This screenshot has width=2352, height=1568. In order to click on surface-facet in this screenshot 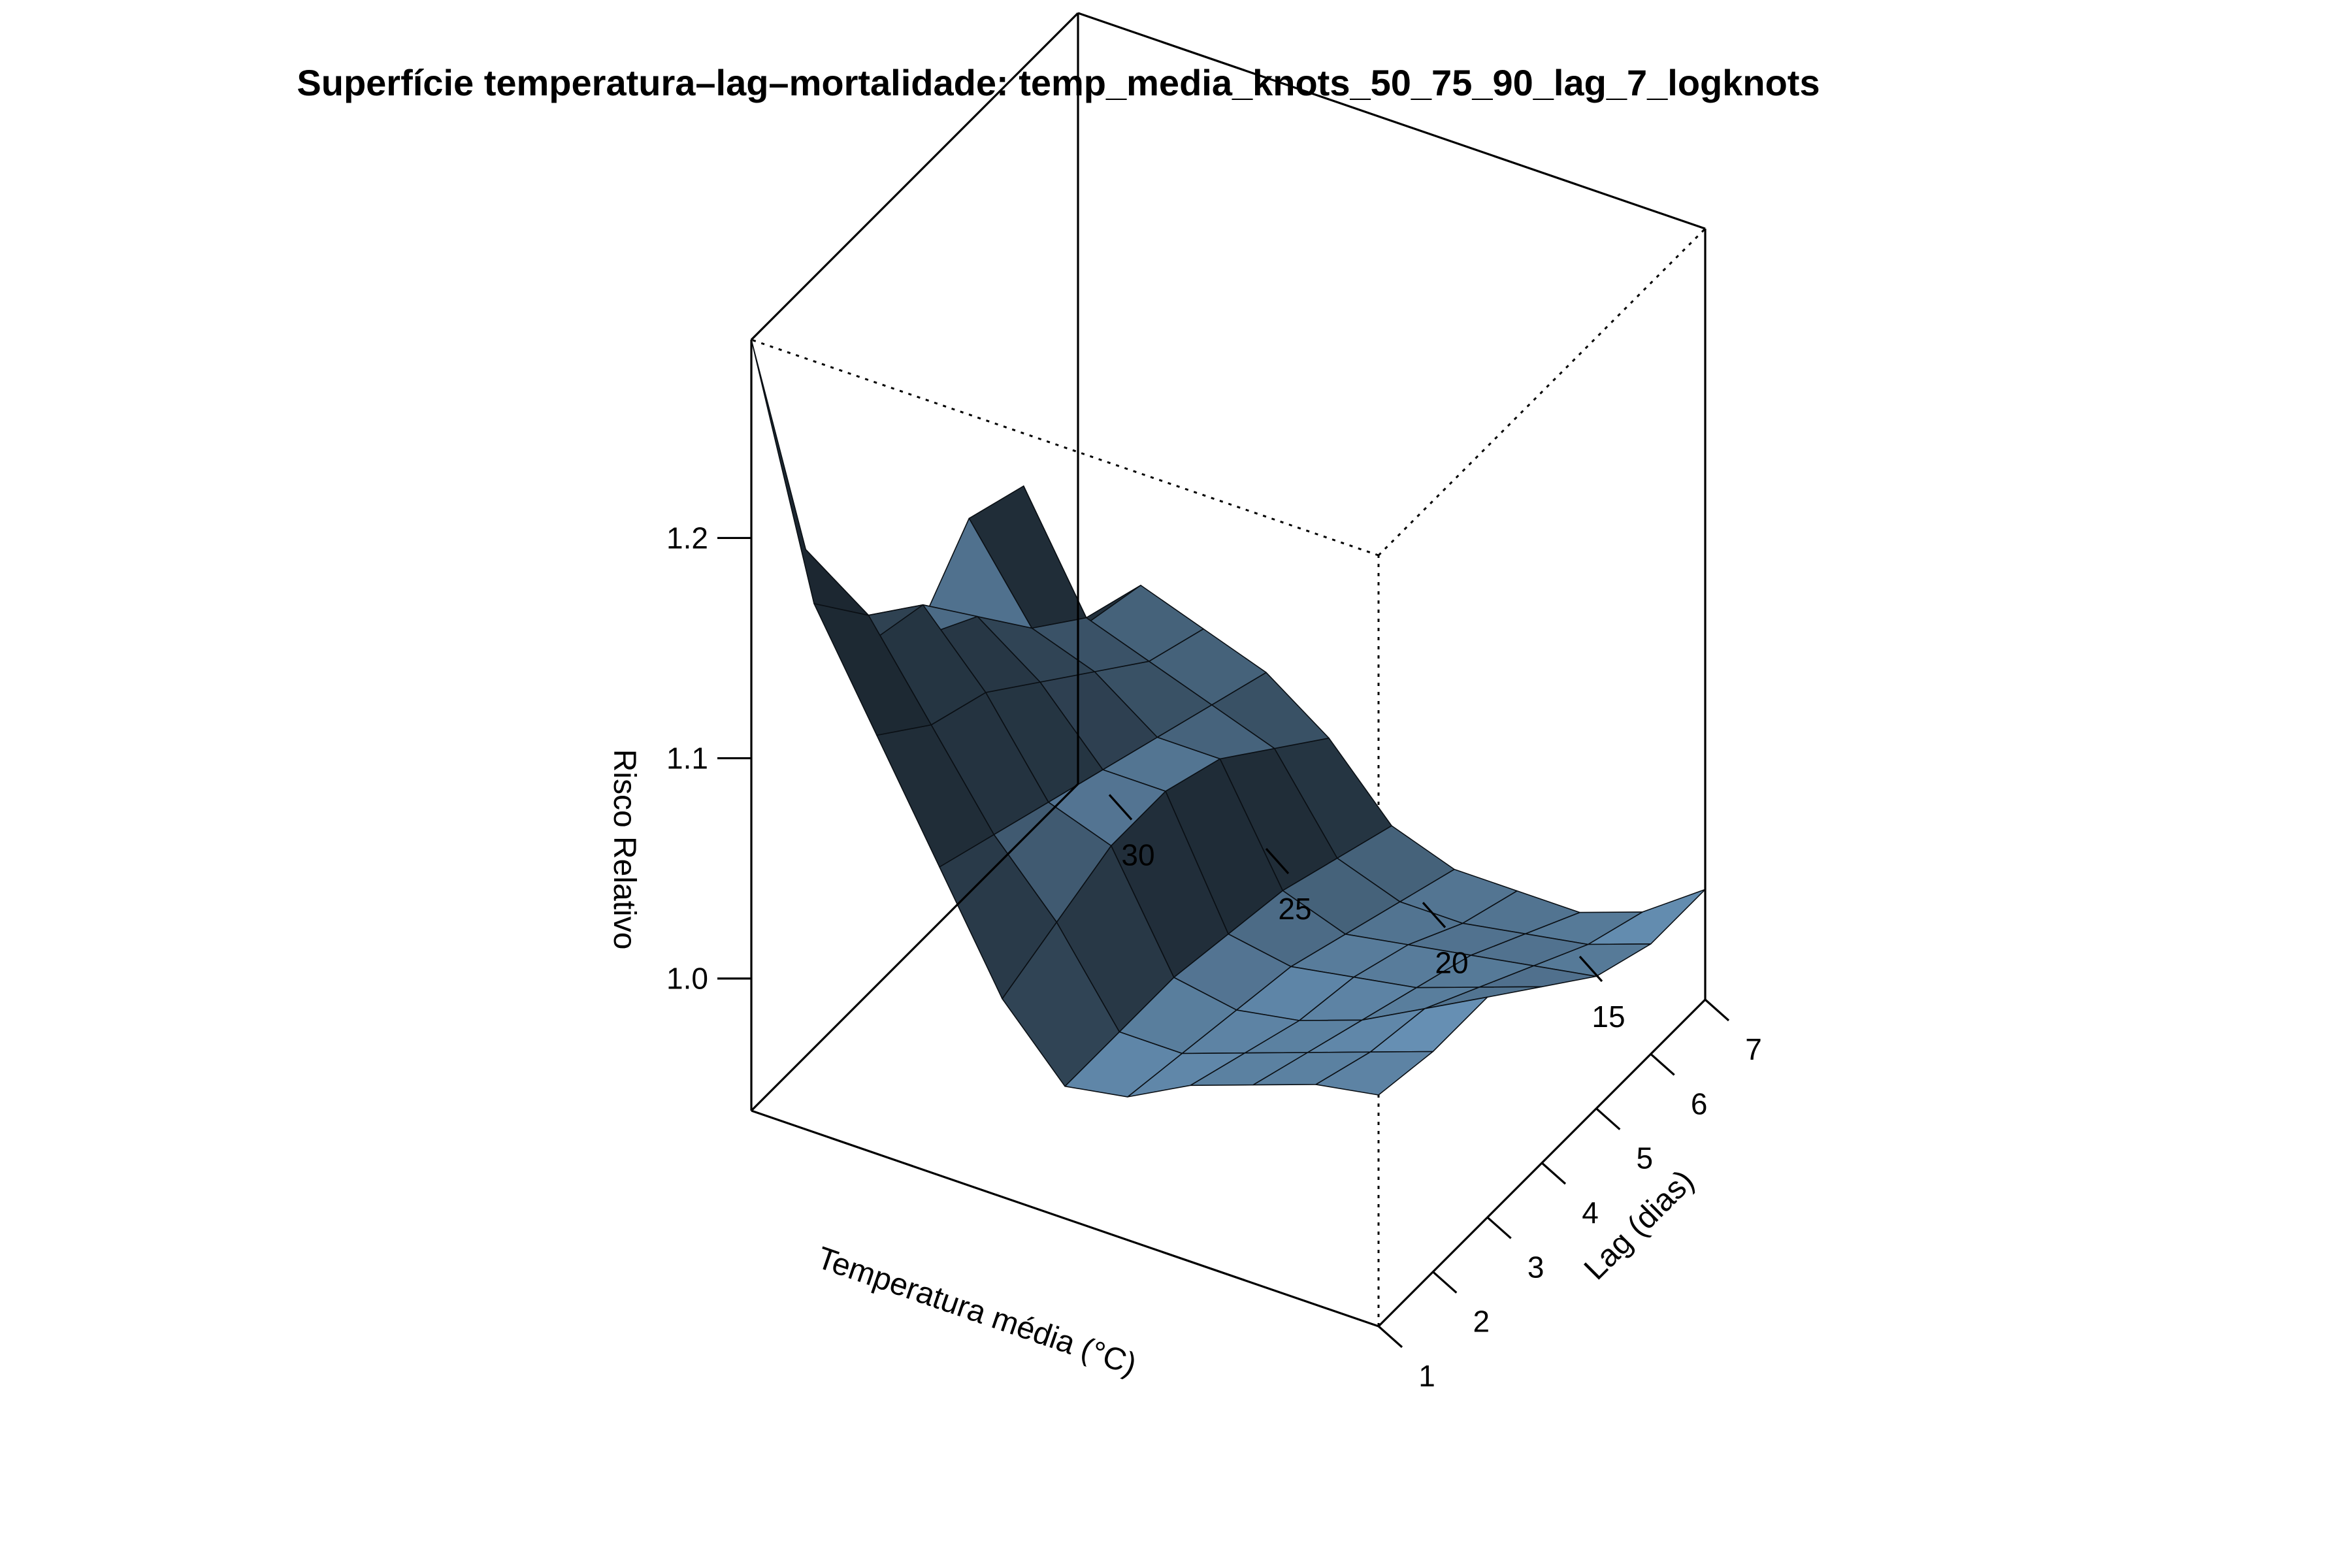, I will do `click(810, 477)`.